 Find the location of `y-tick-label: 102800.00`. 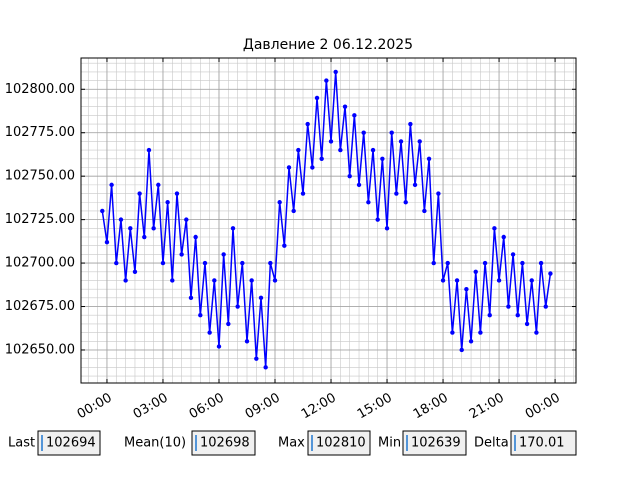

y-tick-label: 102800.00 is located at coordinates (40, 89).